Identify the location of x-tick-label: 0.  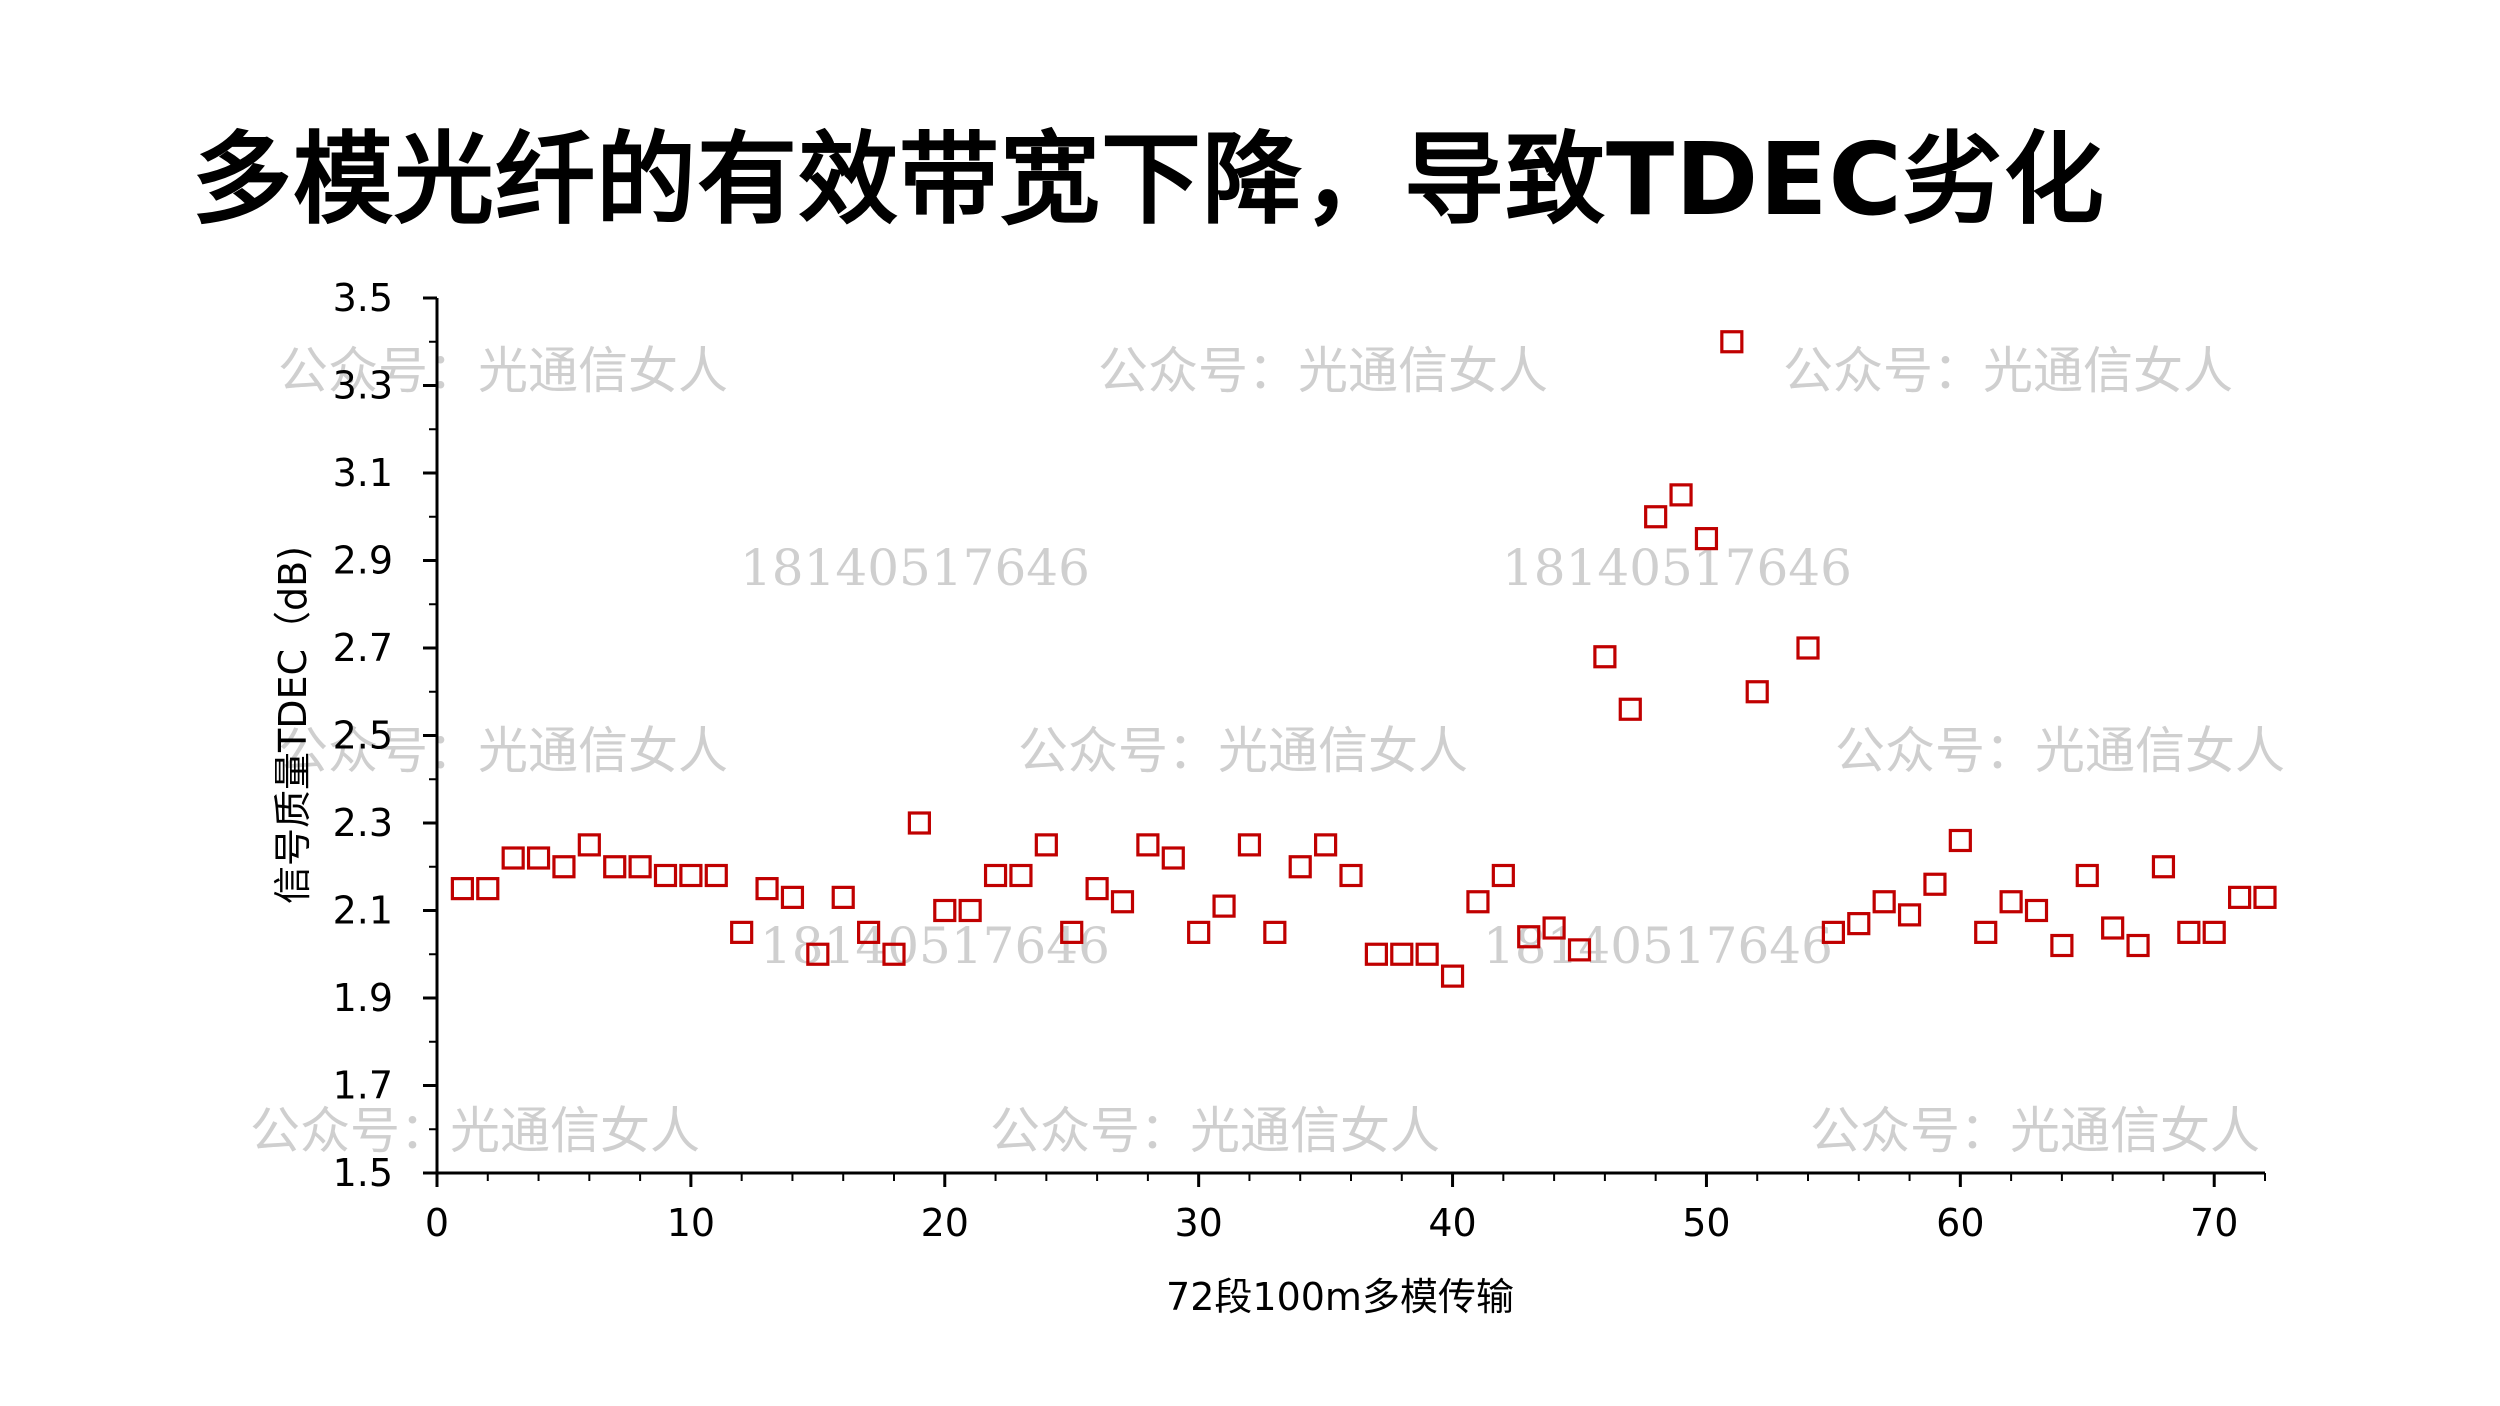
(437, 1223).